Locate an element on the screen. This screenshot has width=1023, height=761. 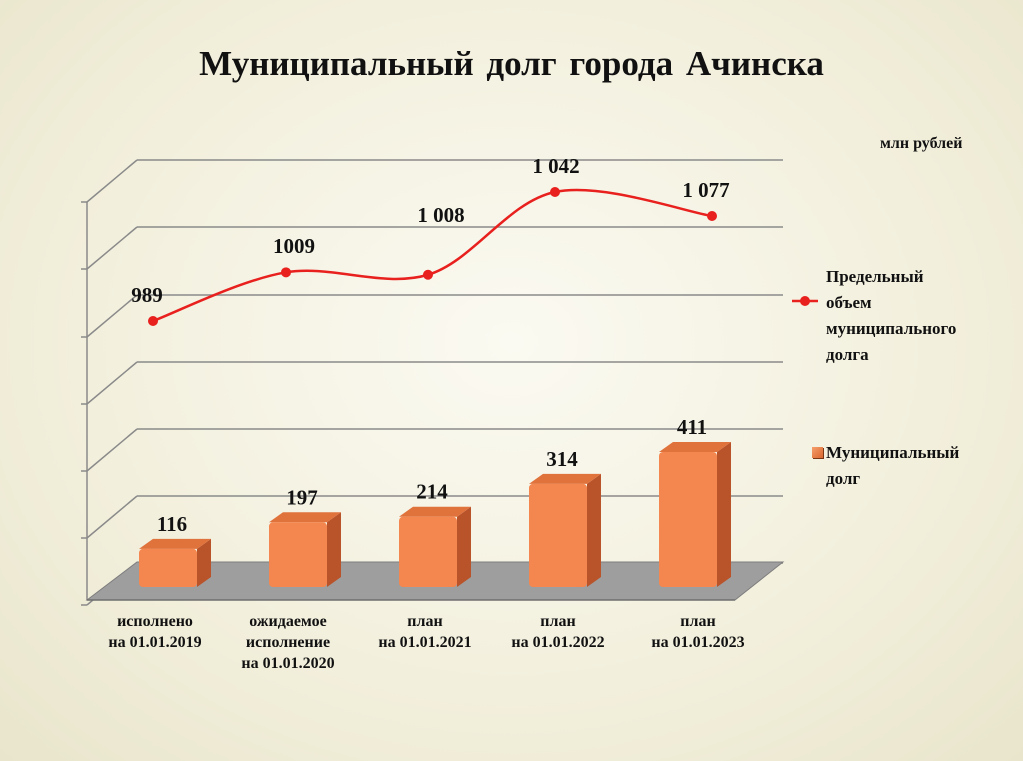
line-data-labels: 989 1009 1 008 1 042 1 077 is located at coordinates (430, 230).